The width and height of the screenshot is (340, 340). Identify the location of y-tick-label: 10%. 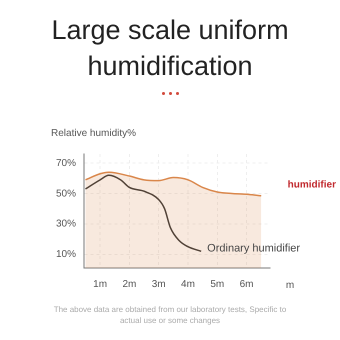
(66, 254).